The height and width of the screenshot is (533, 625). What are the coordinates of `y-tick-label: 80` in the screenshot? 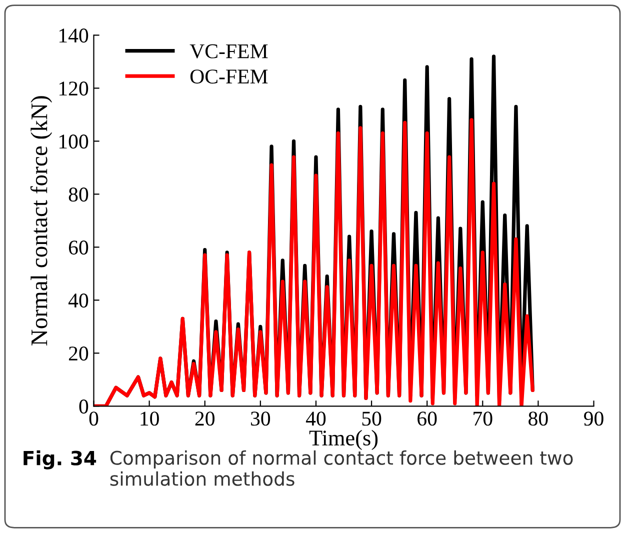 It's located at (78, 195).